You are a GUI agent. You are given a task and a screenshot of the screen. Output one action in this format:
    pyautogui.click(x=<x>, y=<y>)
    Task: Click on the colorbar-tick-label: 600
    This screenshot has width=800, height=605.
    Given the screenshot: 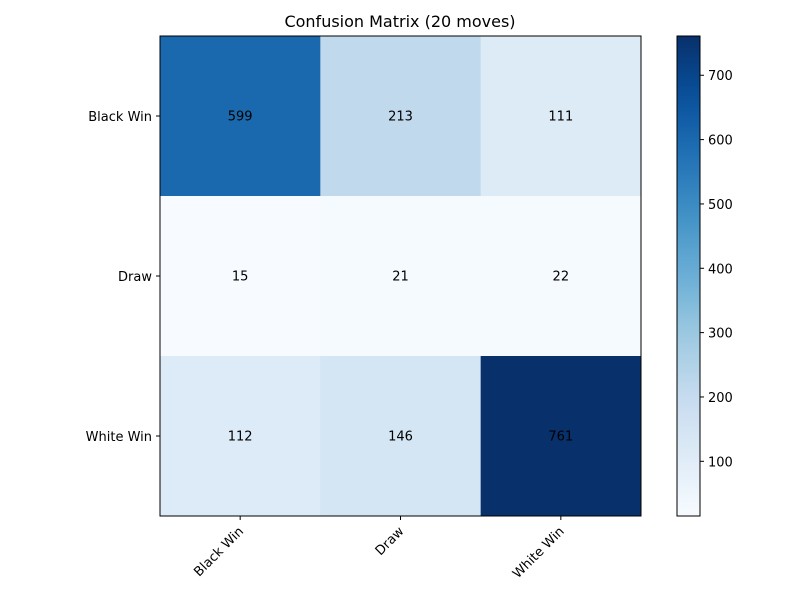 What is the action you would take?
    pyautogui.click(x=720, y=141)
    